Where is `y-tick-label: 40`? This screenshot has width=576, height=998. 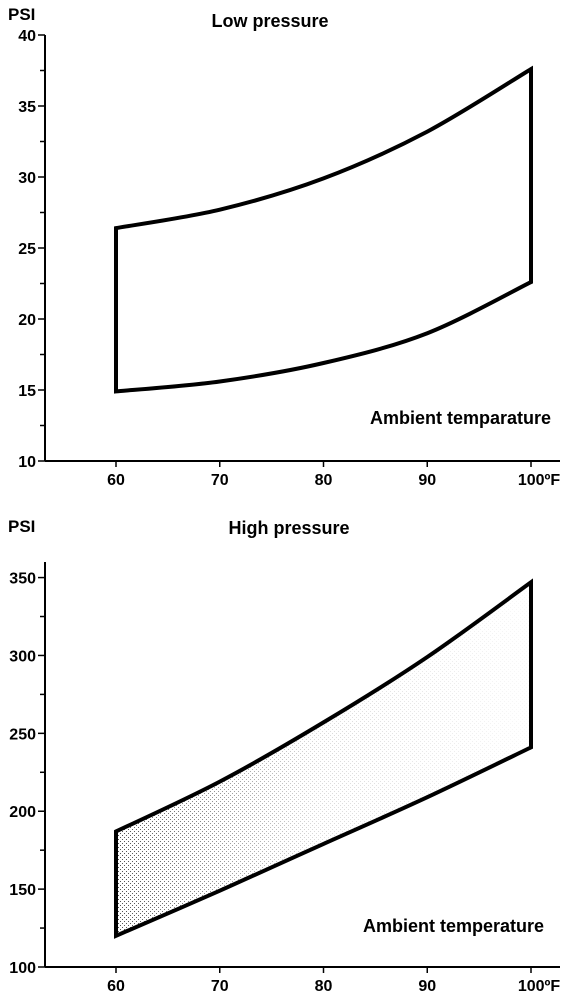
y-tick-label: 40 is located at coordinates (27, 36).